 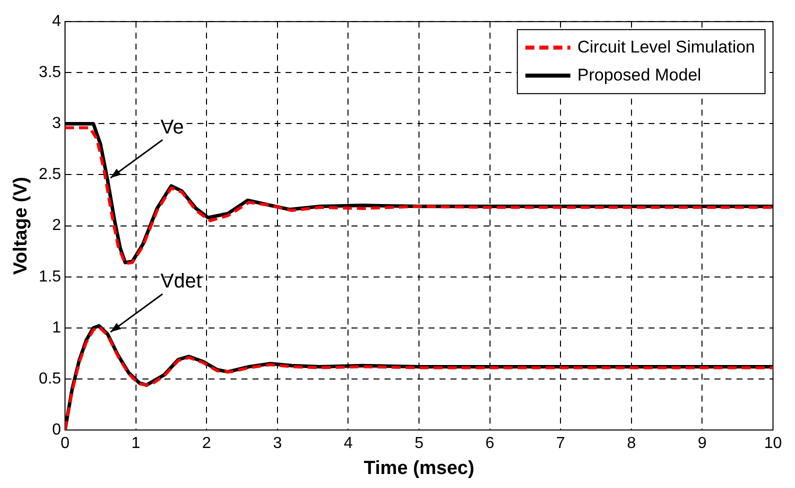 I want to click on y-tick-label: 1.5, so click(x=50, y=277).